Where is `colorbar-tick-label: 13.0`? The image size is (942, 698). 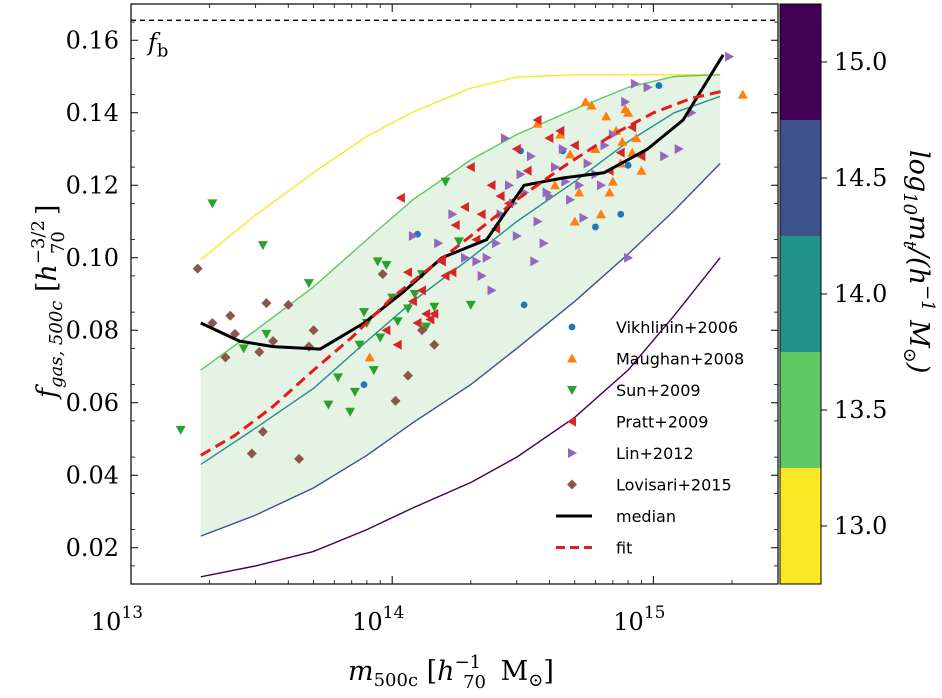
colorbar-tick-label: 13.0 is located at coordinates (860, 526).